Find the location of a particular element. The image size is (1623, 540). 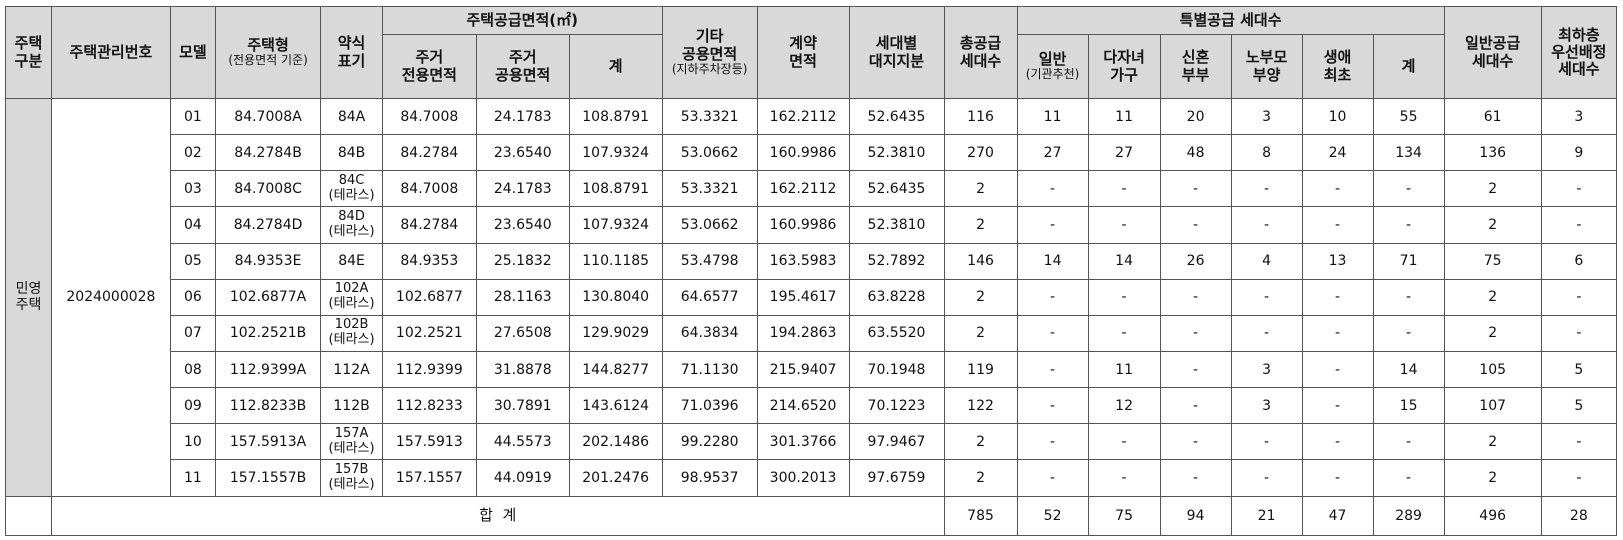

header-top-floor: 최하층 우선배정 세대수 is located at coordinates (1579, 52).